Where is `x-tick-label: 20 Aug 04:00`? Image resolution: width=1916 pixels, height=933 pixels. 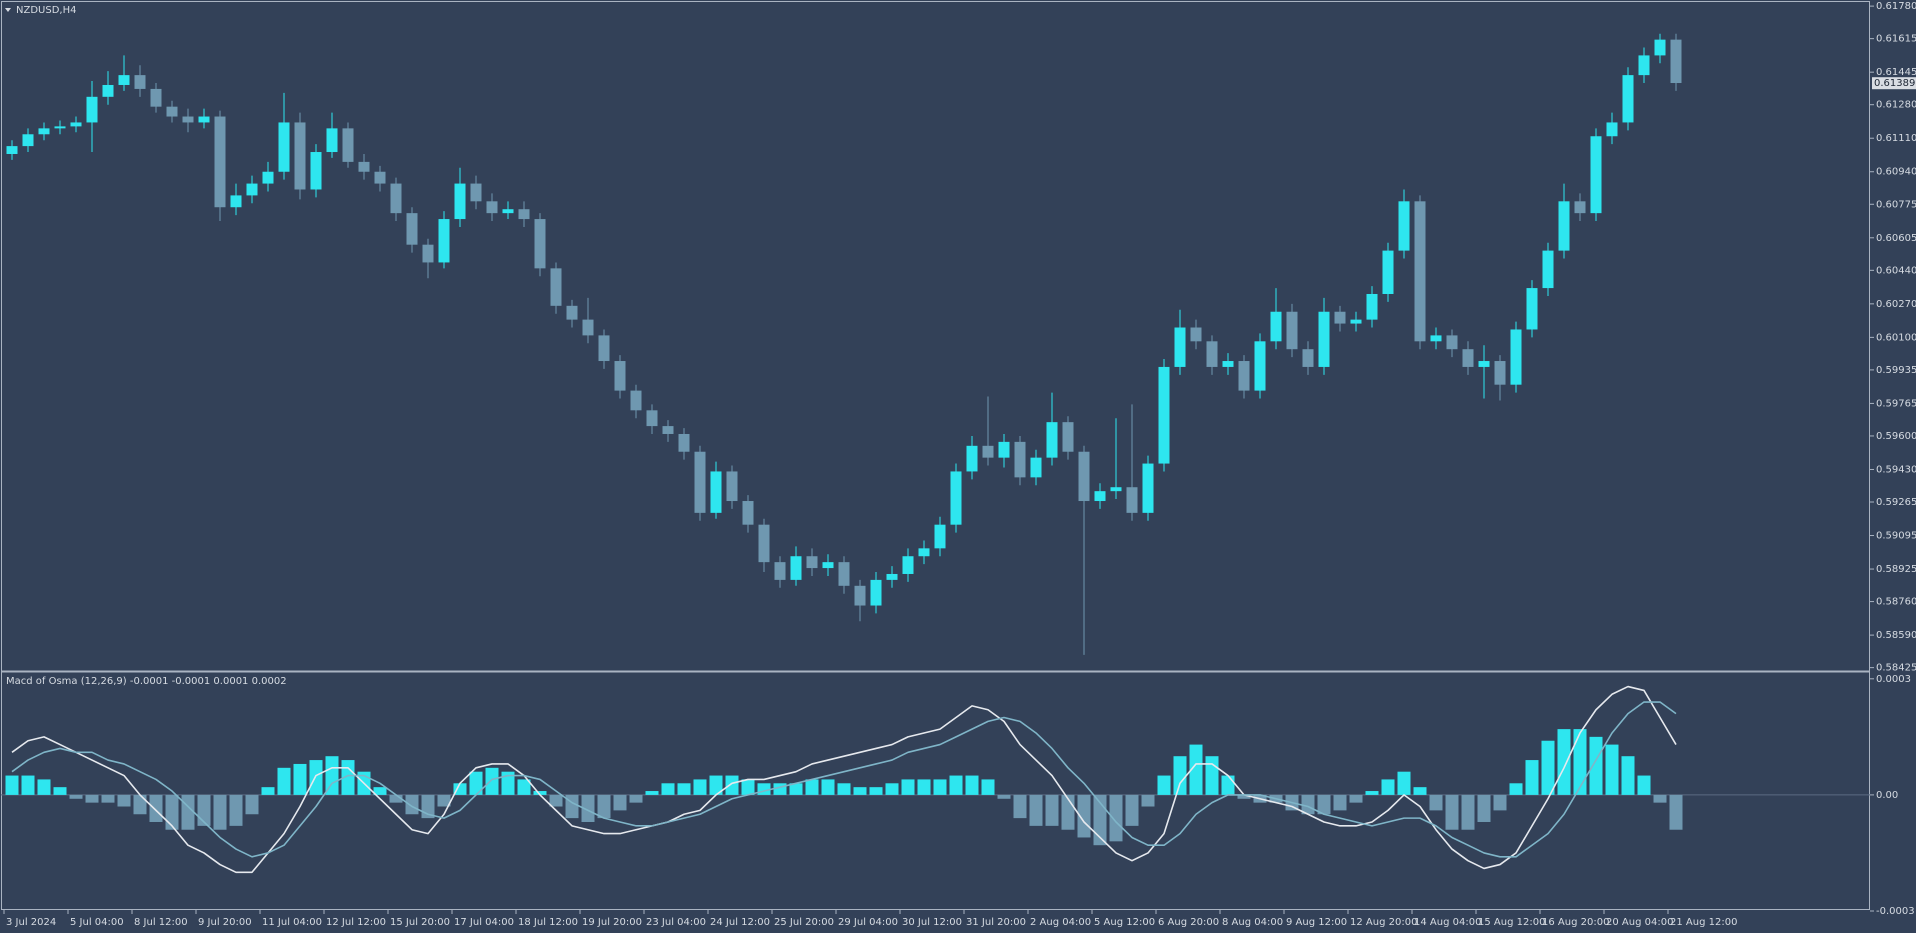 x-tick-label: 20 Aug 04:00 is located at coordinates (1639, 922).